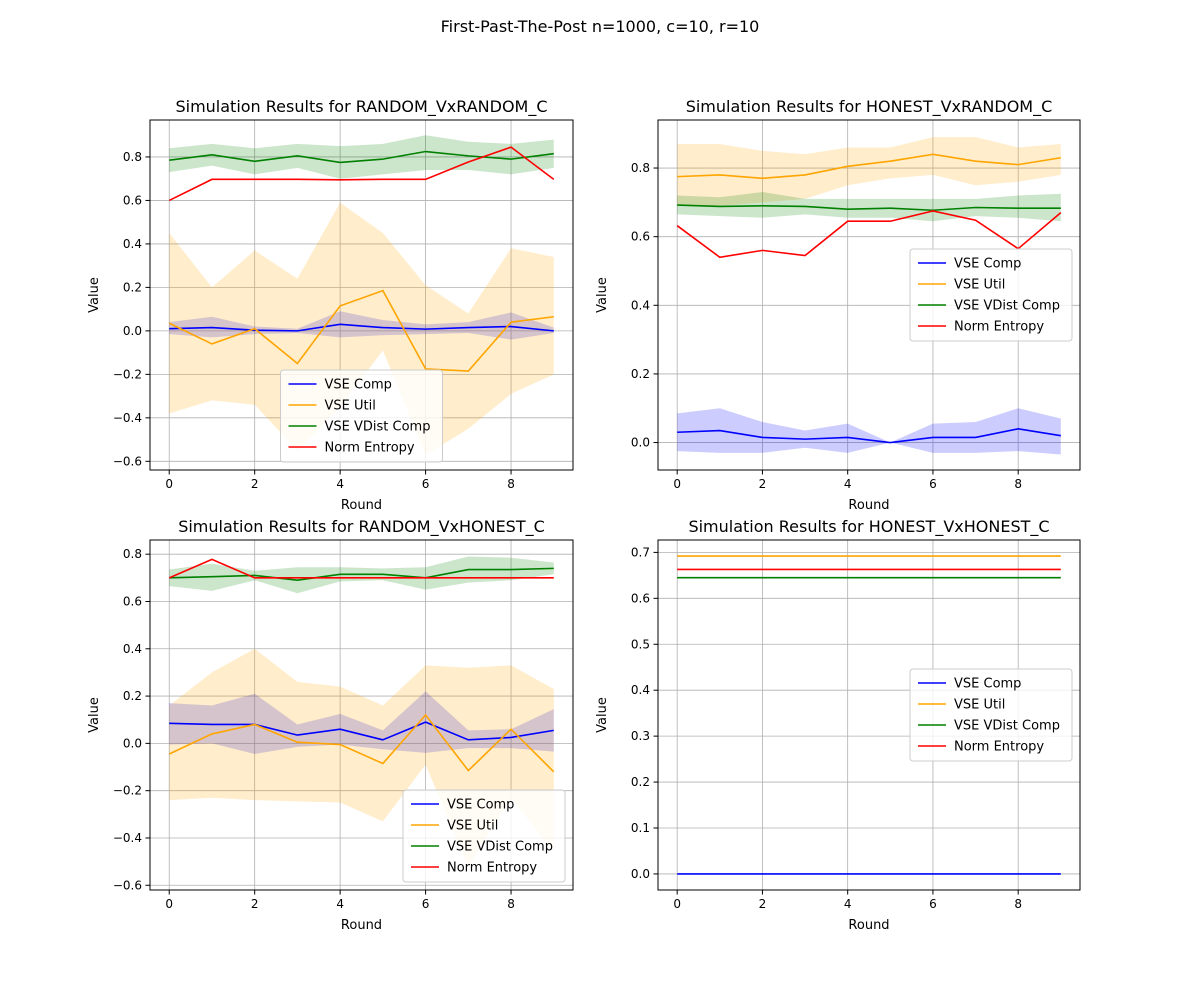 The image size is (1200, 1000). I want to click on chart-title: Simulation Results for HONEST_VxHONEST_C, so click(868, 527).